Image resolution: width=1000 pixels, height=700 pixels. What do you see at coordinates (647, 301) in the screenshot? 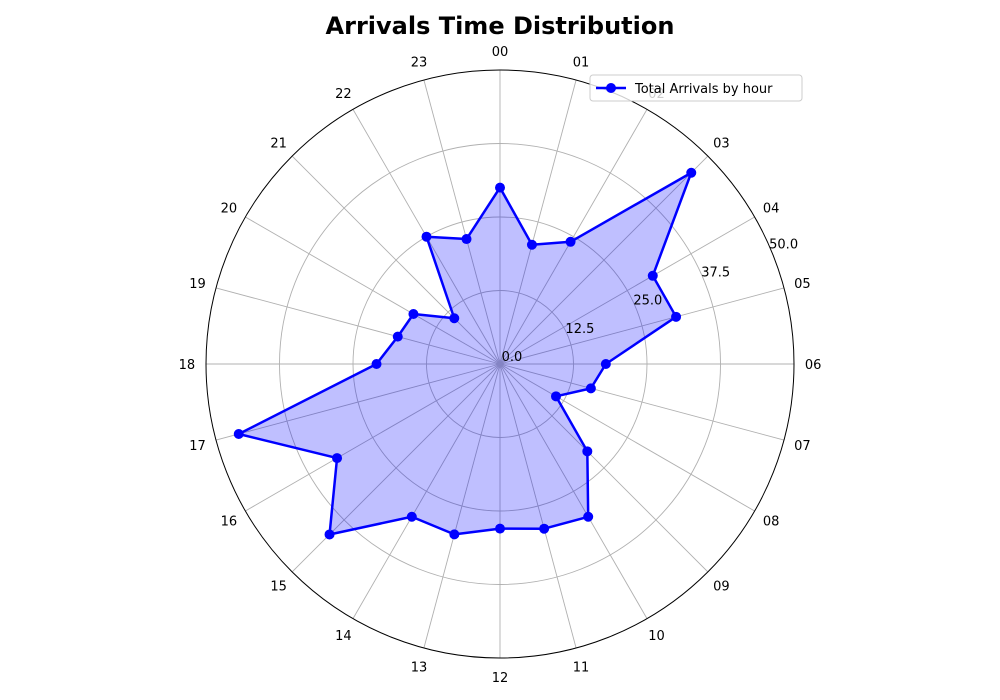
I see `radial-tick-label: 25.0` at bounding box center [647, 301].